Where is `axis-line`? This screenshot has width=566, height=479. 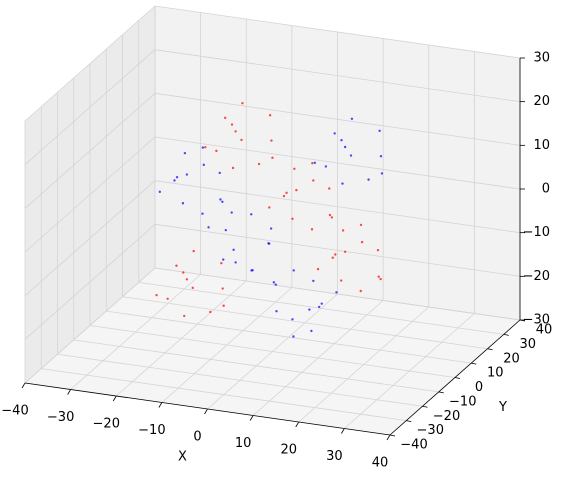
axis-line is located at coordinates (455, 377).